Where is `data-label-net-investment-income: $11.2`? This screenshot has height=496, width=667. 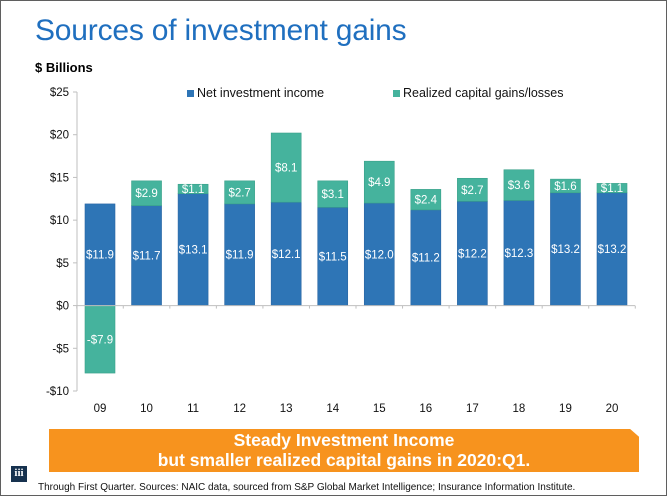
data-label-net-investment-income: $11.2 is located at coordinates (426, 259).